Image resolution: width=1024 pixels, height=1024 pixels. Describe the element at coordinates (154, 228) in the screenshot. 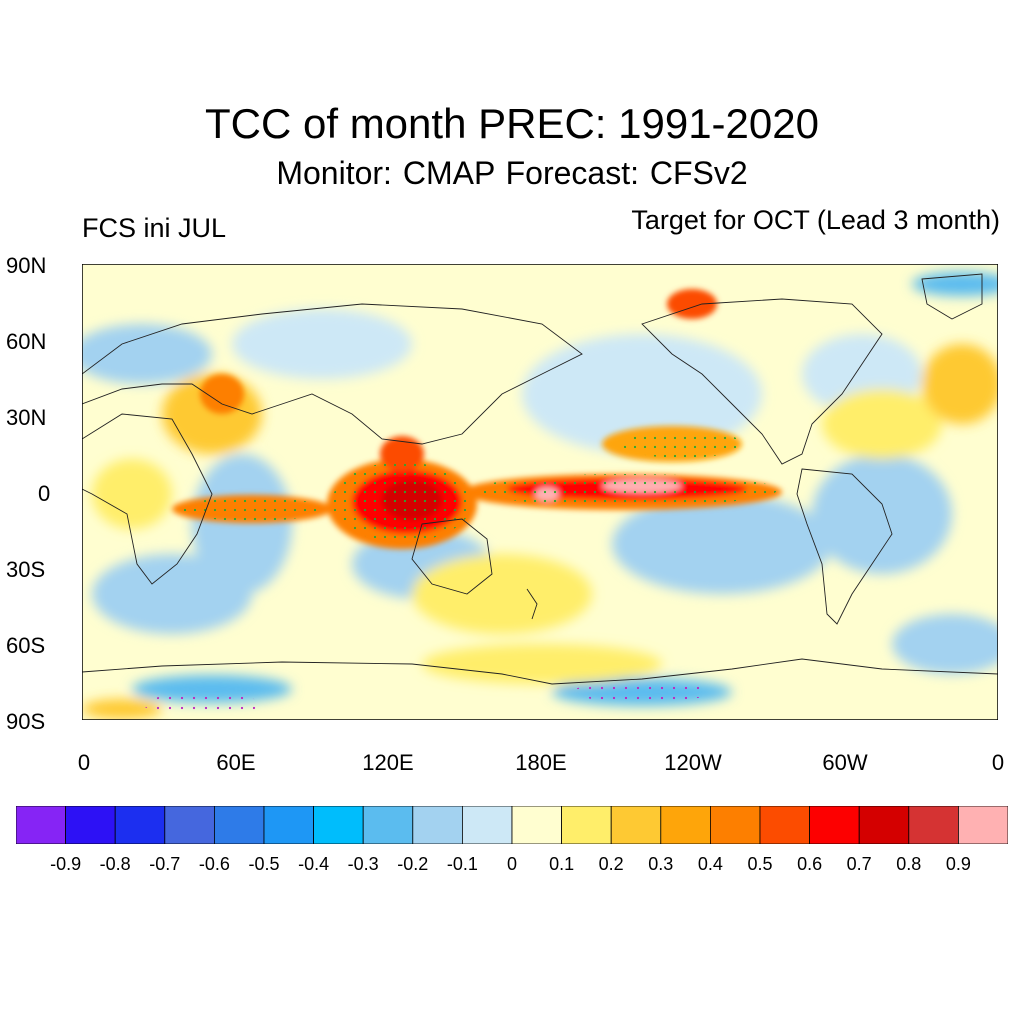

I see `left-annotation: FCS ini JUL` at that location.